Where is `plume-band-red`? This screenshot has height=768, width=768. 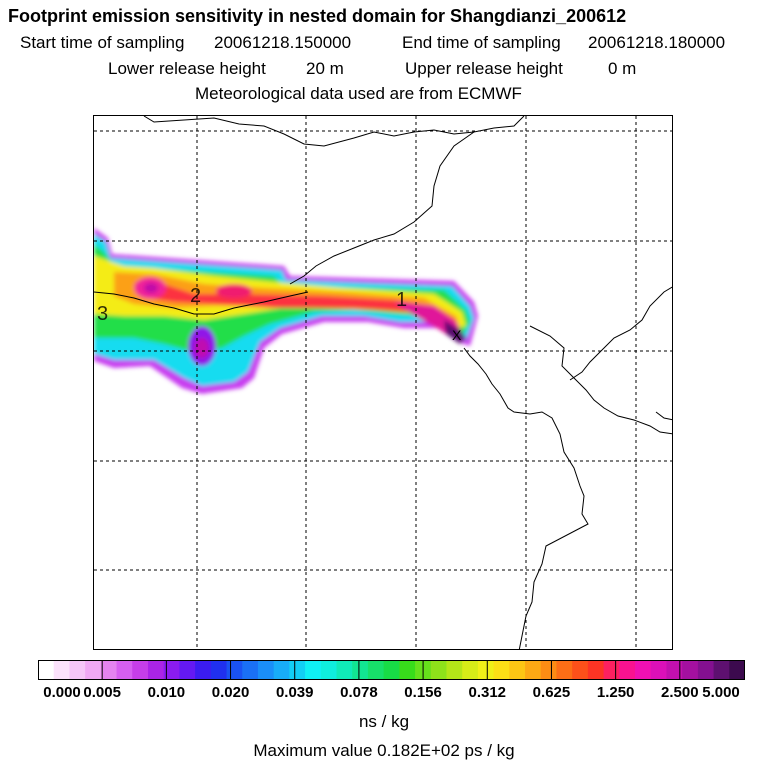 plume-band-red is located at coordinates (296, 306).